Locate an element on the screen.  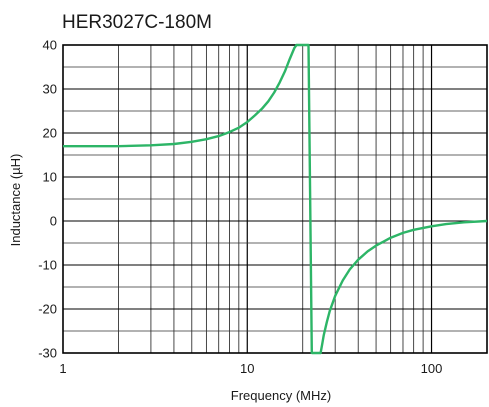
y-tick-label: 40 is located at coordinates (50, 45).